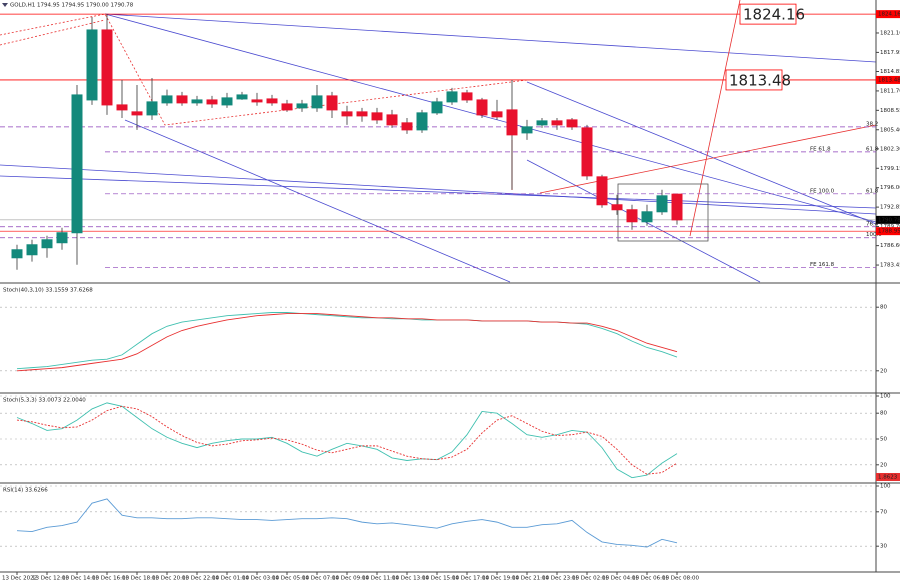  Describe the element at coordinates (350, 579) in the screenshot. I see `x-tick-label: 14 Dec 09:00` at that location.